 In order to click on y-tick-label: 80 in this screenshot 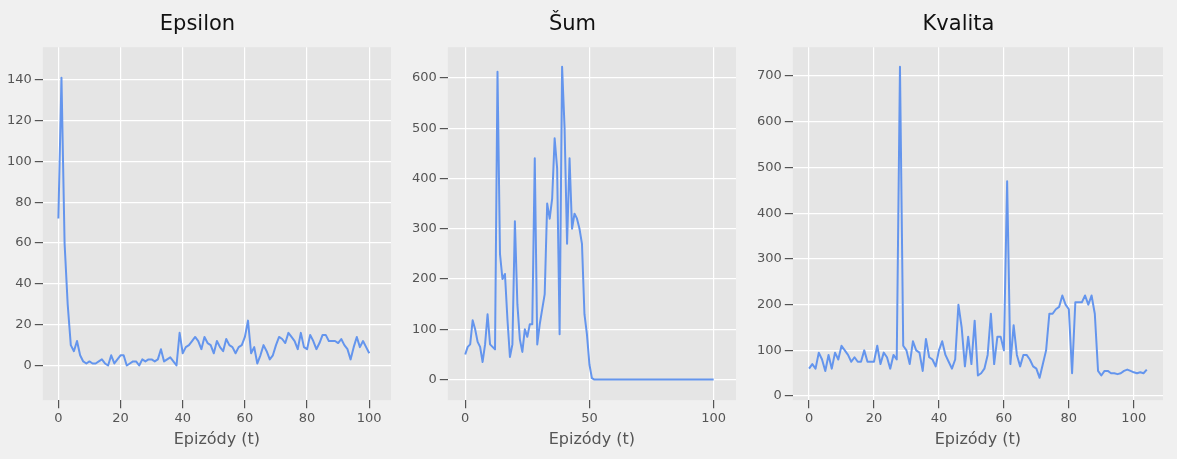, I will do `click(23, 201)`.